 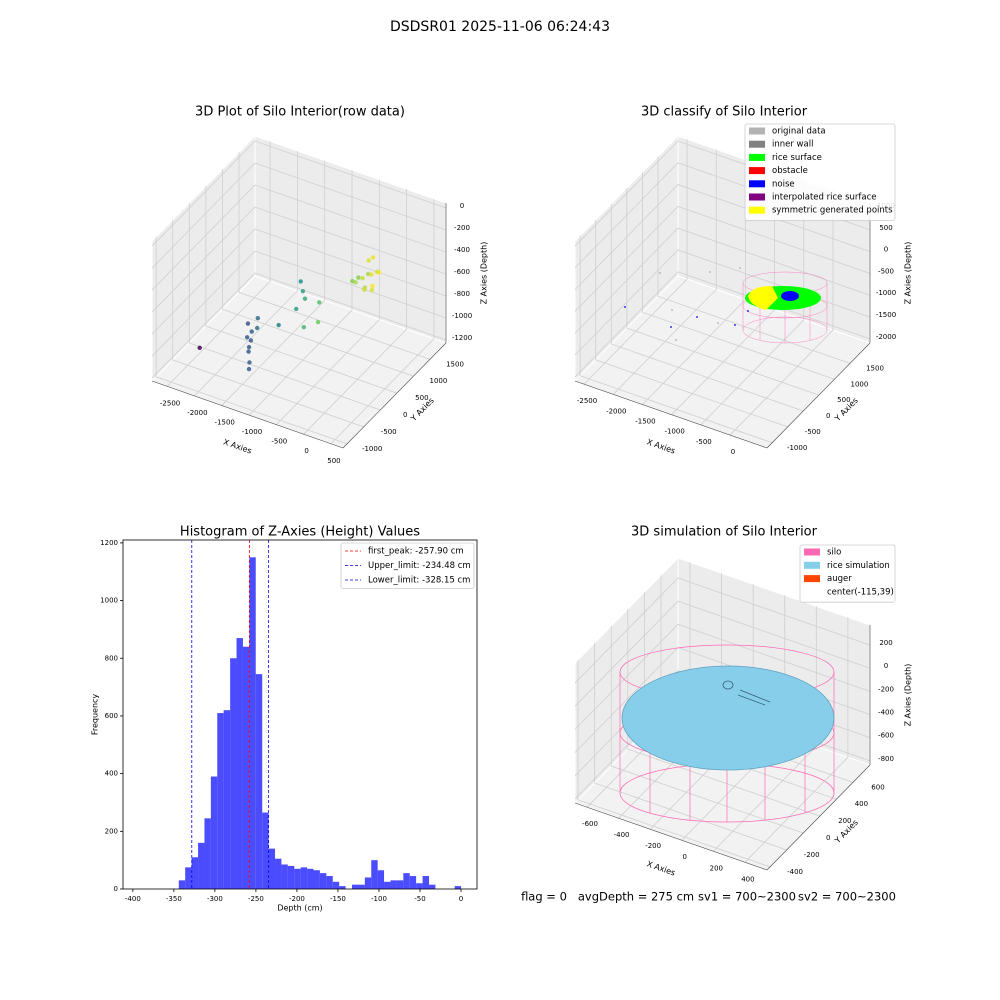 What do you see at coordinates (812, 855) in the screenshot?
I see `y-tick-label: -200` at bounding box center [812, 855].